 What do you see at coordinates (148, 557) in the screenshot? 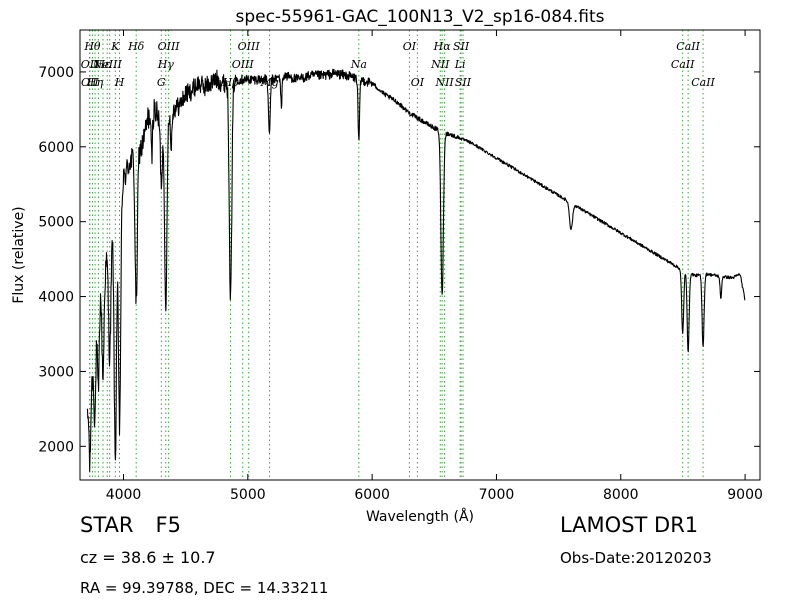
I see `redshift-text: cz = 38.6 ± 10.7` at bounding box center [148, 557].